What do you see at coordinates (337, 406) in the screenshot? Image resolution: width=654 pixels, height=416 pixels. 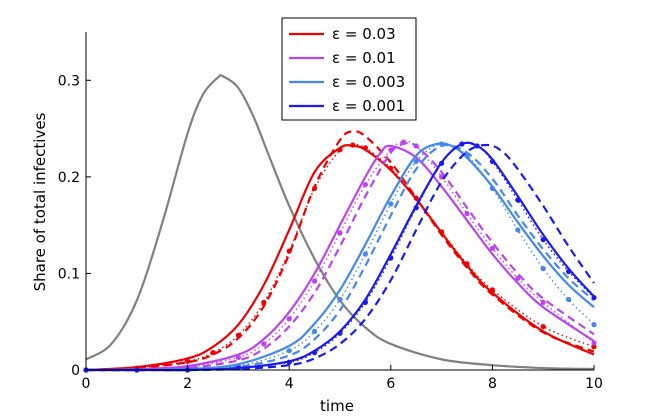 I see `x-axis-label: time` at bounding box center [337, 406].